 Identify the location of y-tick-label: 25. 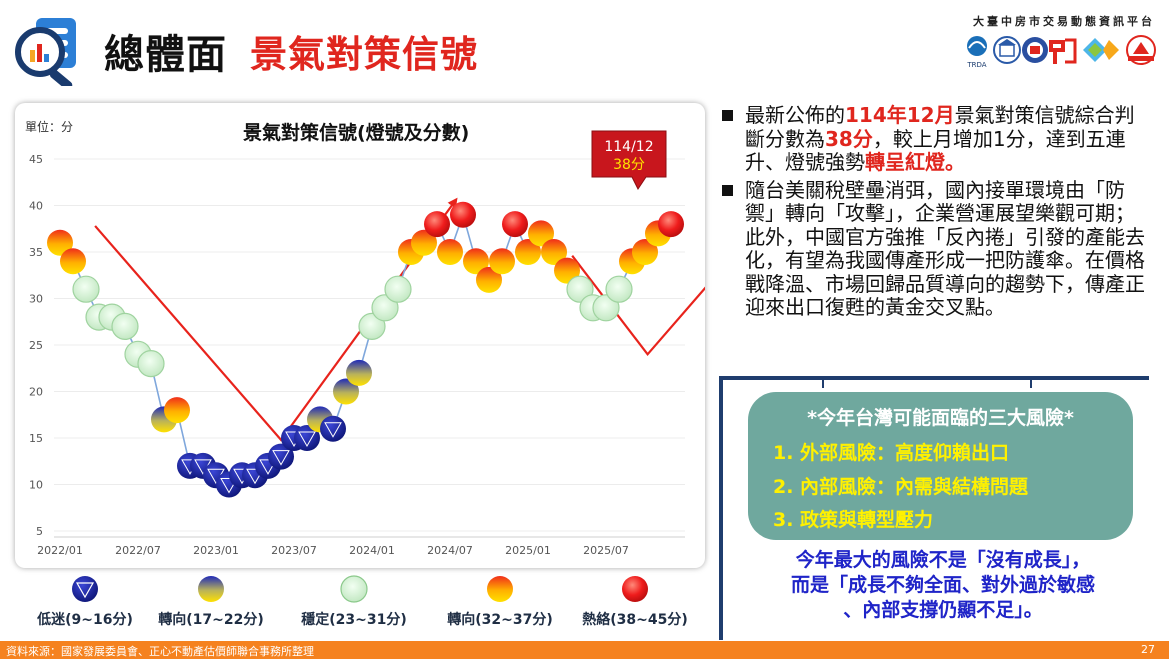
(36, 345).